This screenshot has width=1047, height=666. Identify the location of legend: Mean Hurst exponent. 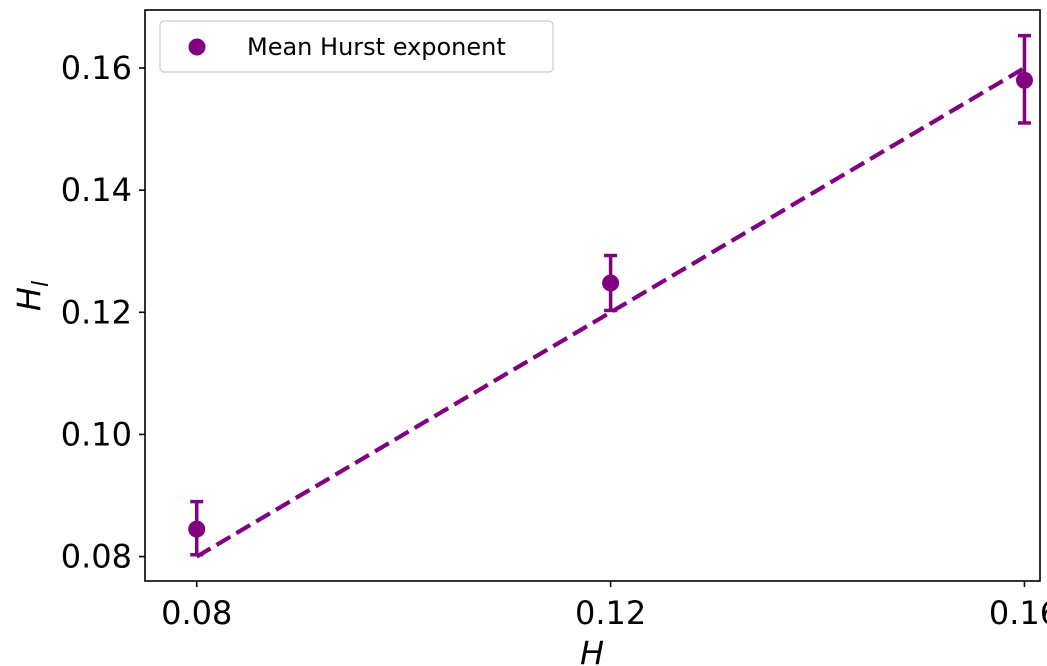
(356, 46).